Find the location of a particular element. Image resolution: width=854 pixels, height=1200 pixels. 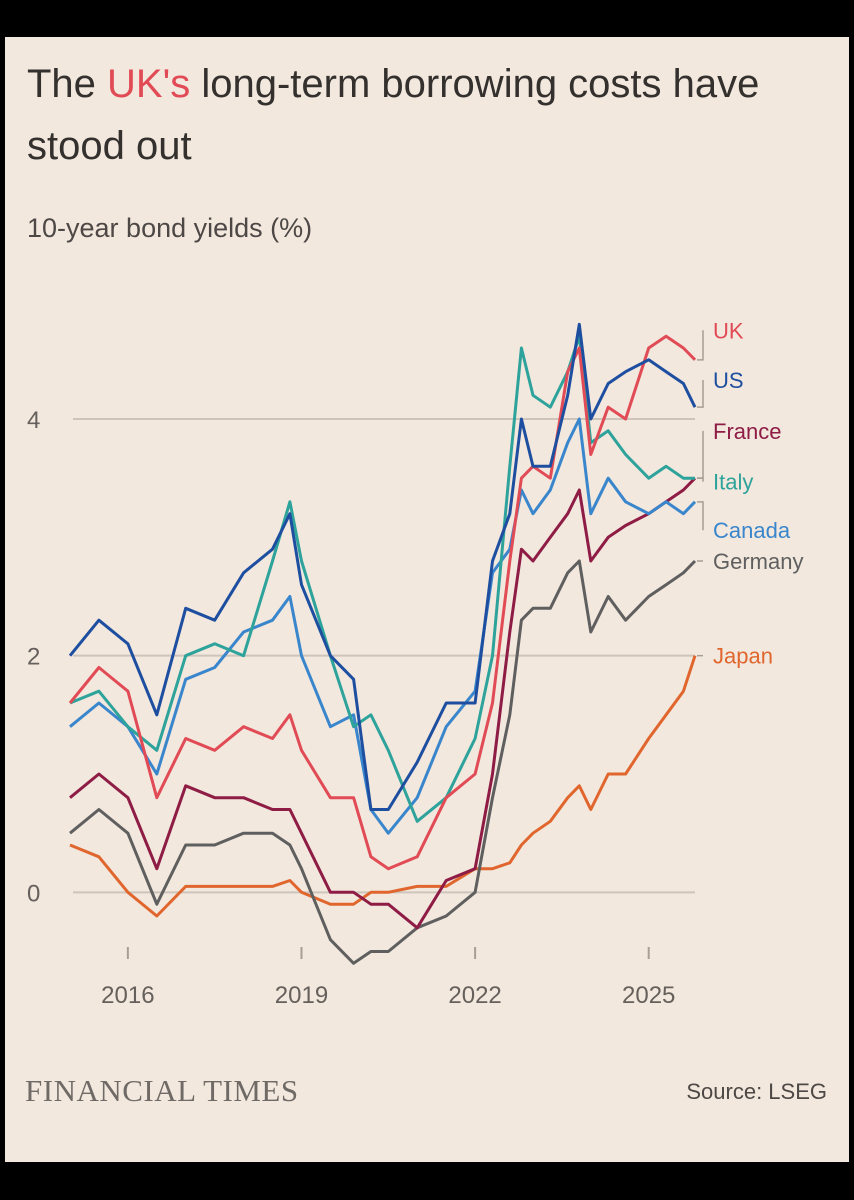

title-highlight: UK's is located at coordinates (149, 84).